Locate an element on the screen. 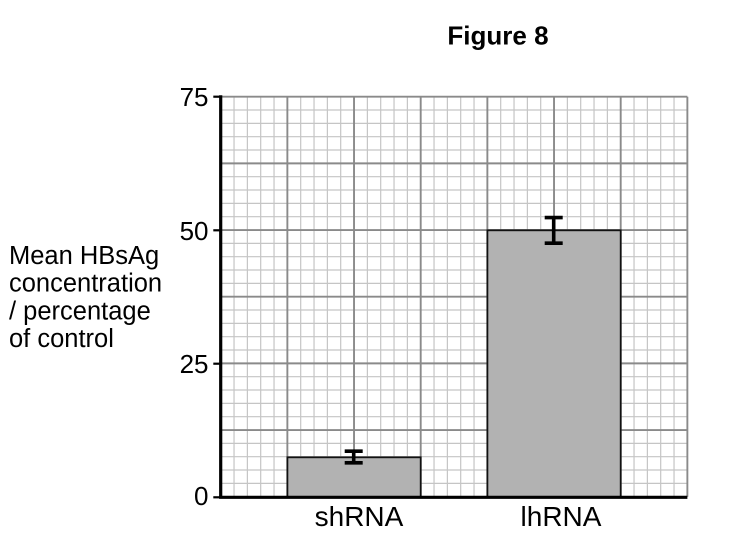 The image size is (730, 553). svg-text: 75 is located at coordinates (194, 97).